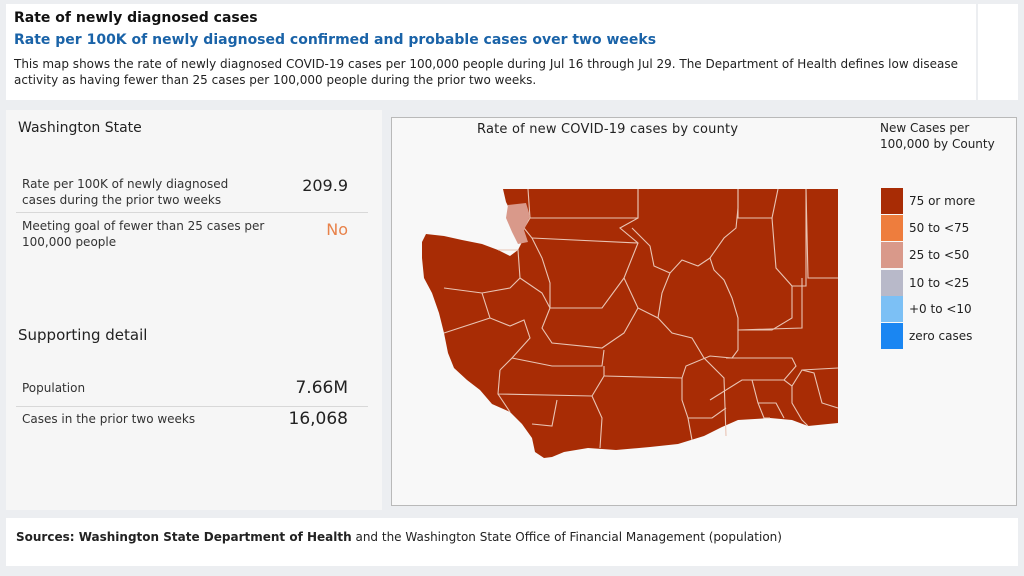 The image size is (1024, 576). I want to click on legend-label: zero cases, so click(941, 336).